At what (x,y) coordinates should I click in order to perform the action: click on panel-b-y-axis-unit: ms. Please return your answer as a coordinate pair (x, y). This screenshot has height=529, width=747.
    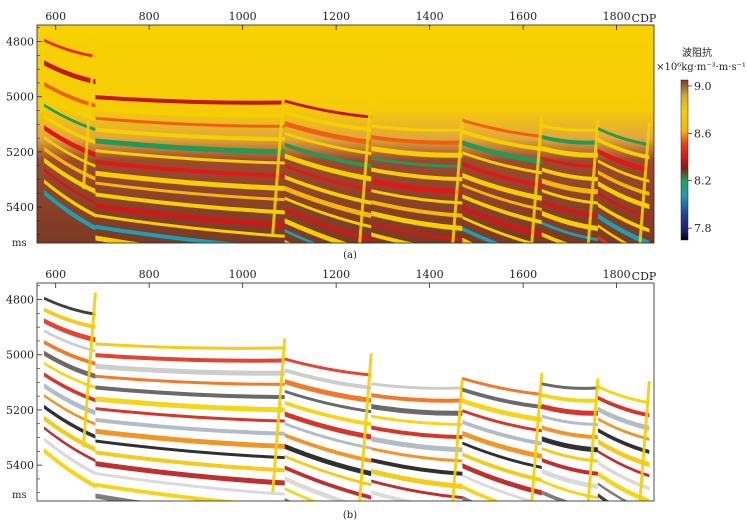
    Looking at the image, I should click on (19, 495).